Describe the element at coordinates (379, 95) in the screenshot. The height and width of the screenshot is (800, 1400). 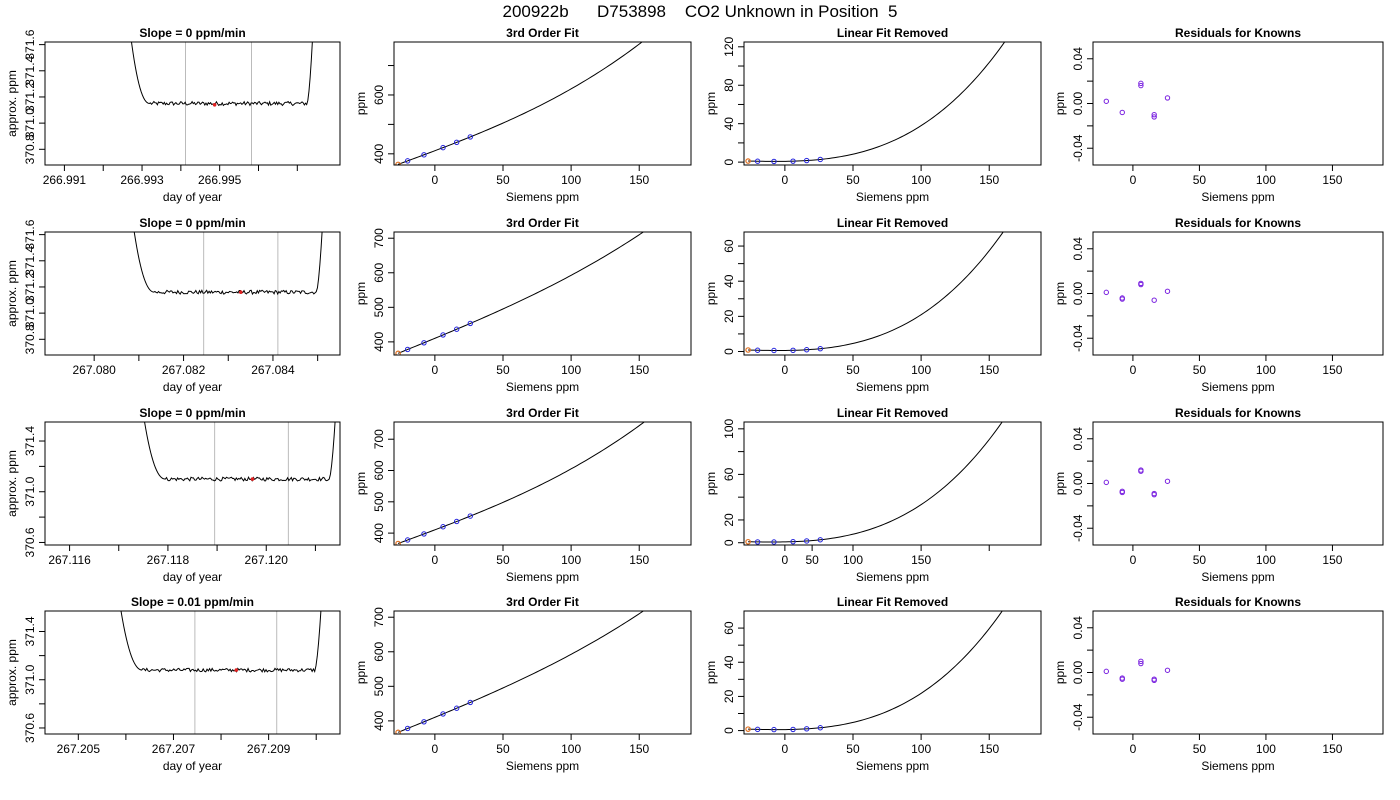
I see `y-tick-label: 600` at that location.